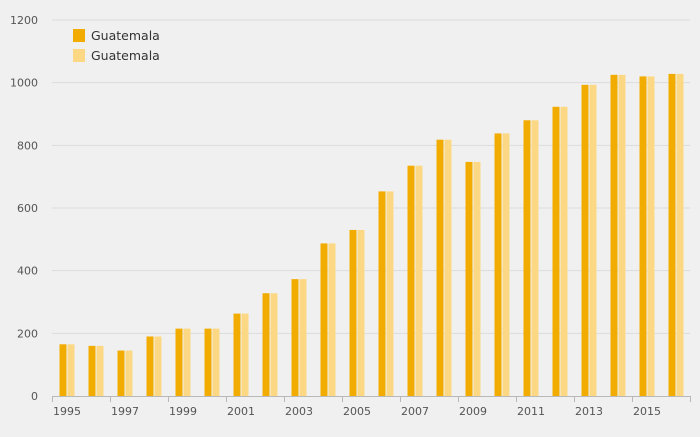 This screenshot has height=437, width=700. Describe the element at coordinates (27, 145) in the screenshot. I see `y-tick-label: 800` at that location.